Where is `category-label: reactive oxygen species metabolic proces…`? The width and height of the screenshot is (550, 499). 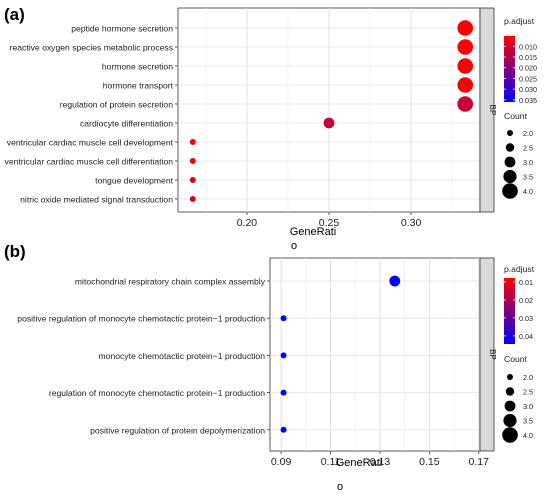
category-label: reactive oxygen species metabolic proces… is located at coordinates (91, 48).